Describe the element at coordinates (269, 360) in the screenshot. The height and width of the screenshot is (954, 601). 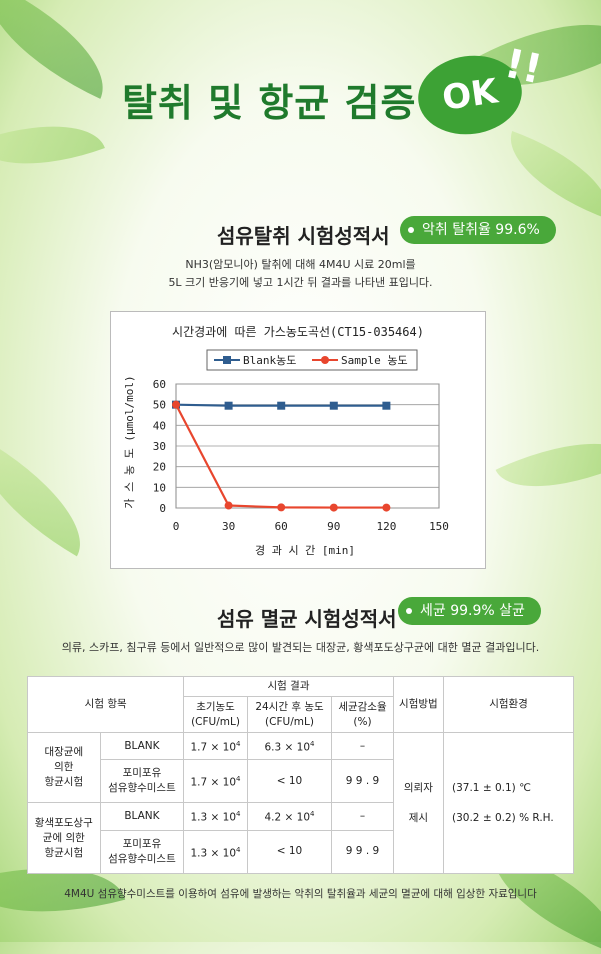
I see `legend-entry: Blank농도` at that location.